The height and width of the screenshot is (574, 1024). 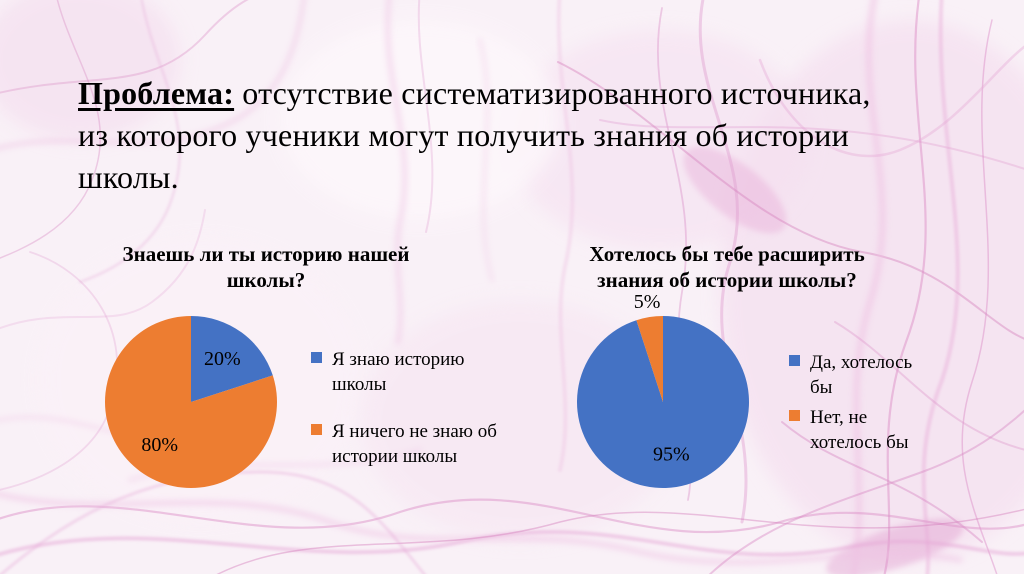 I want to click on legend-label: Нет, не хотелось бы, so click(x=859, y=430).